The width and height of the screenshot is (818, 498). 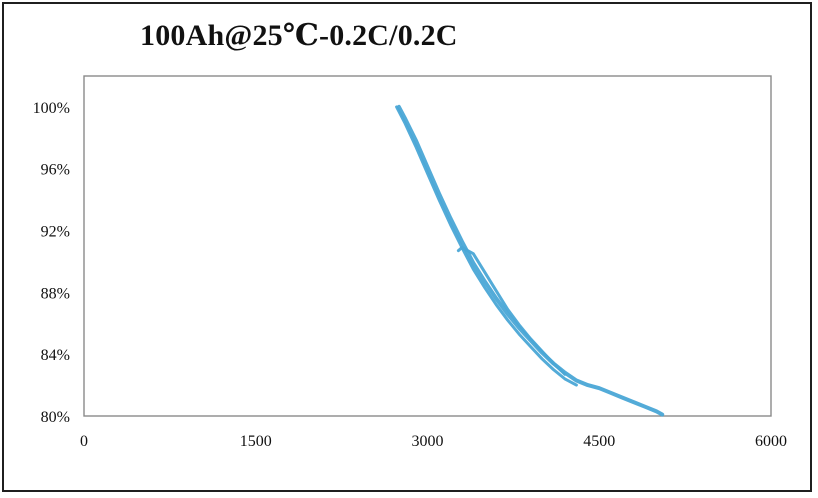 I want to click on chart-title: 100Ah@25℃-0.2C/0.2C, so click(x=299, y=35).